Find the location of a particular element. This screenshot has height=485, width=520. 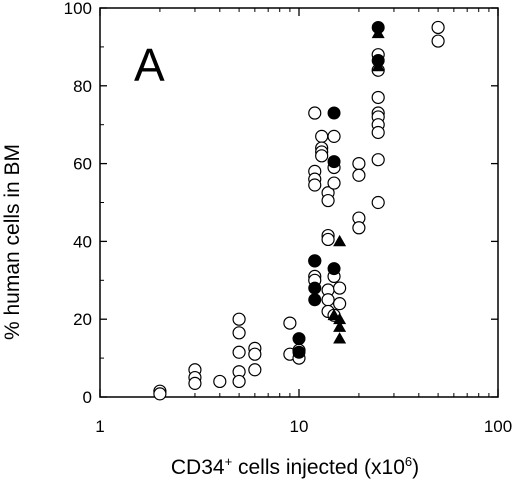

x-axis-title: CD34+ cells injected (x106) is located at coordinates (295, 466).